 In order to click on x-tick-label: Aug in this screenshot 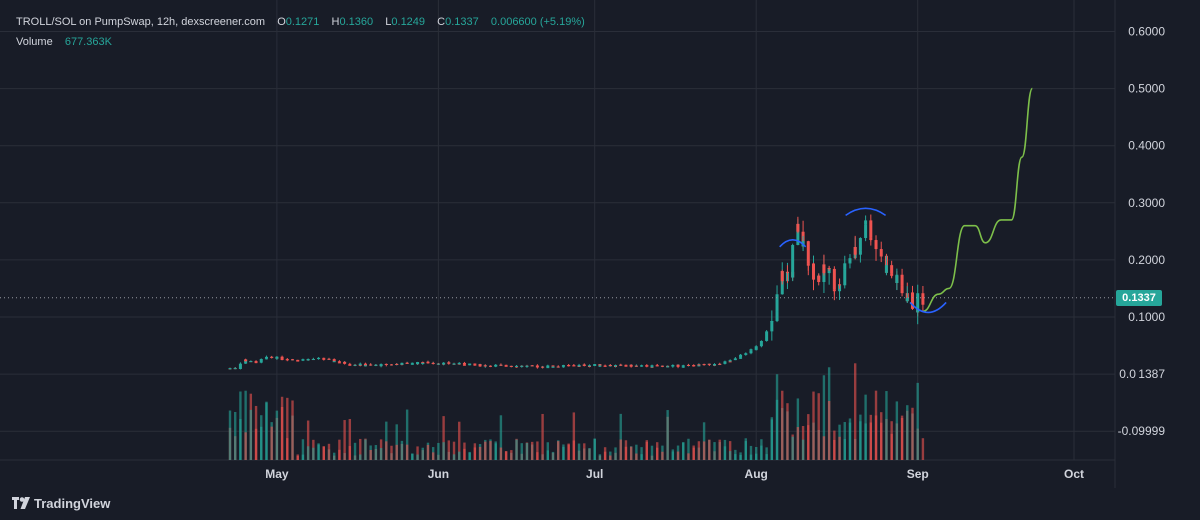, I will do `click(756, 474)`.